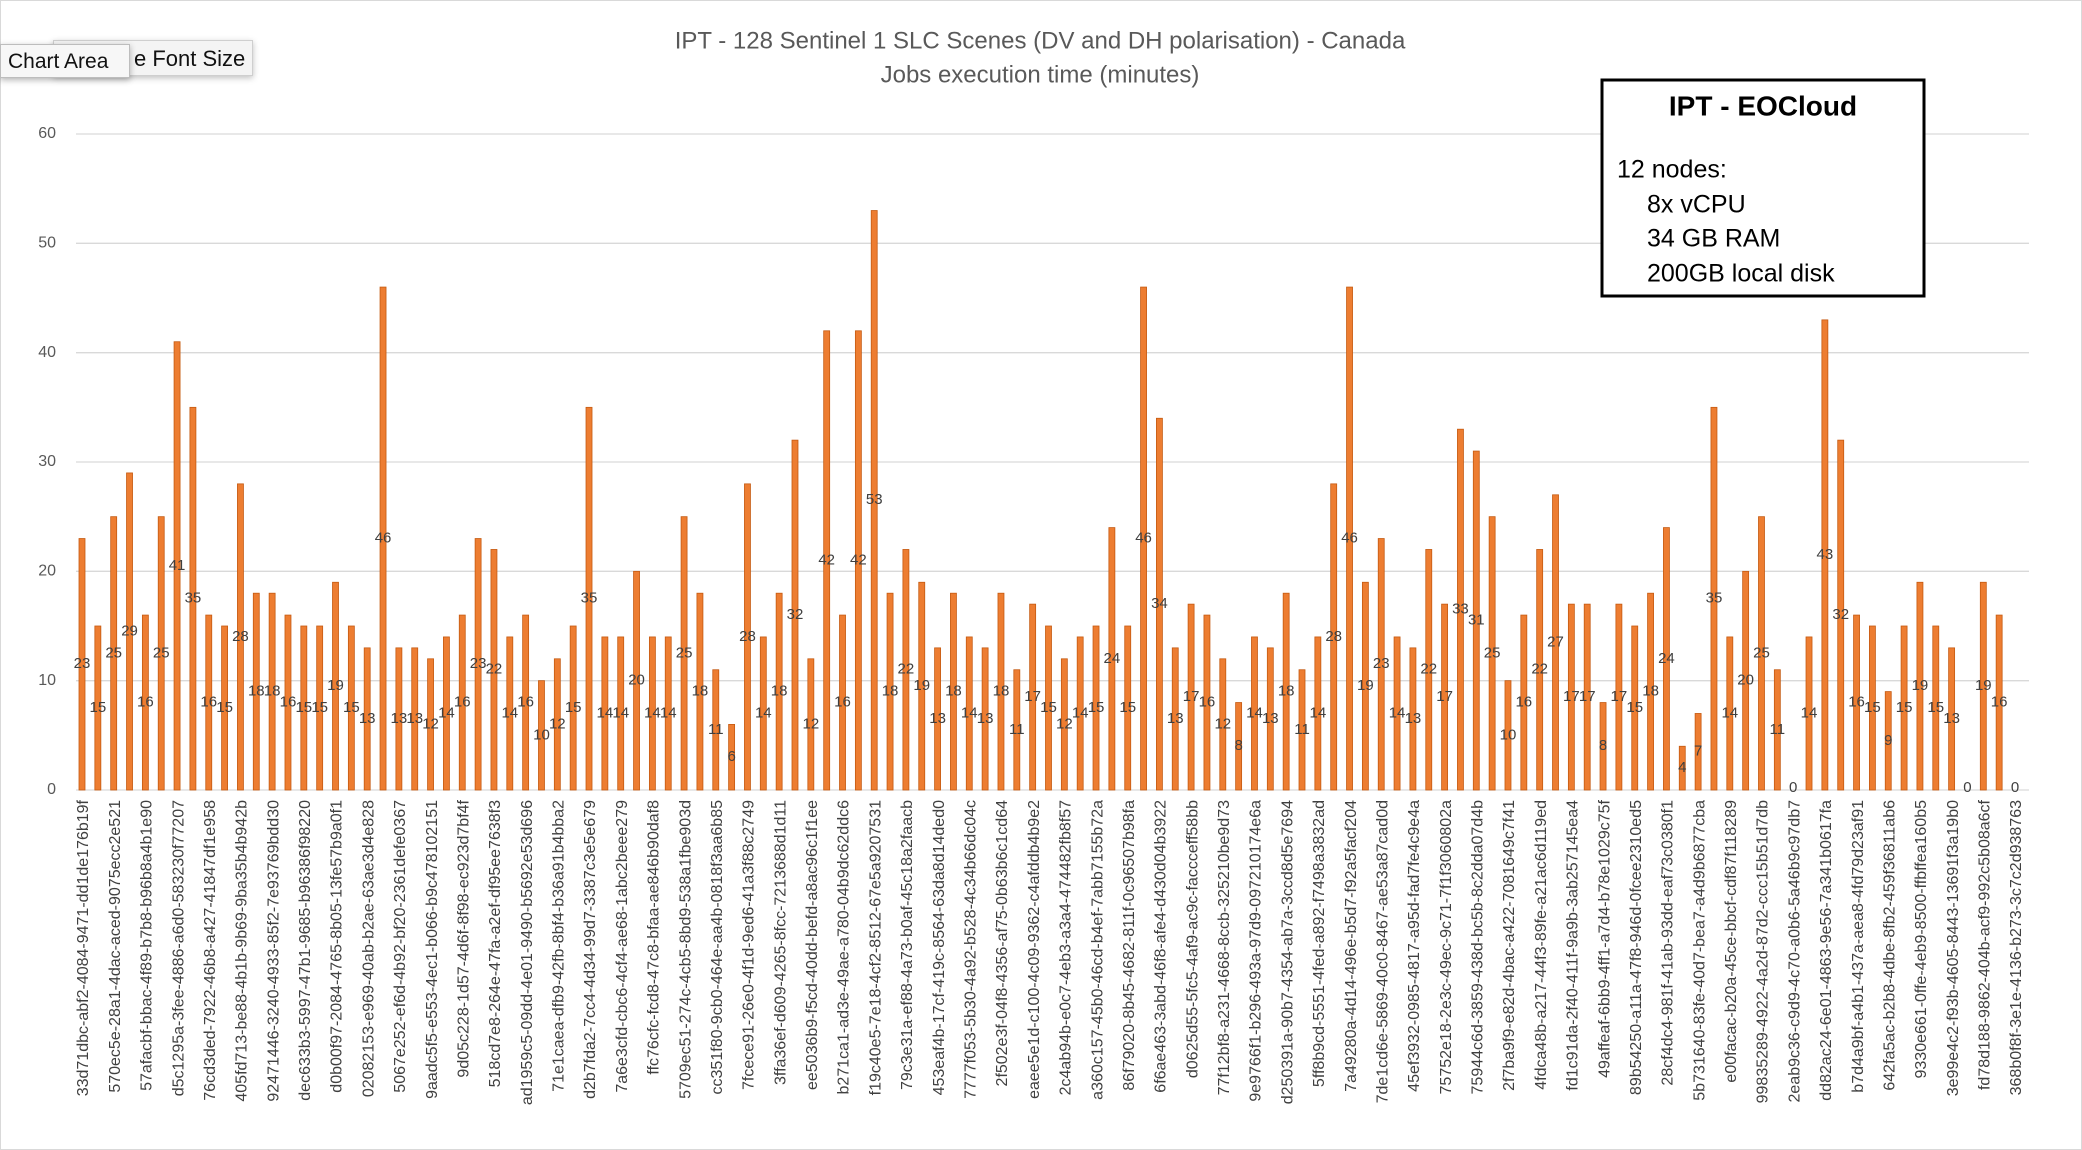 The image size is (2082, 1150). I want to click on data-label: 25, so click(161, 652).